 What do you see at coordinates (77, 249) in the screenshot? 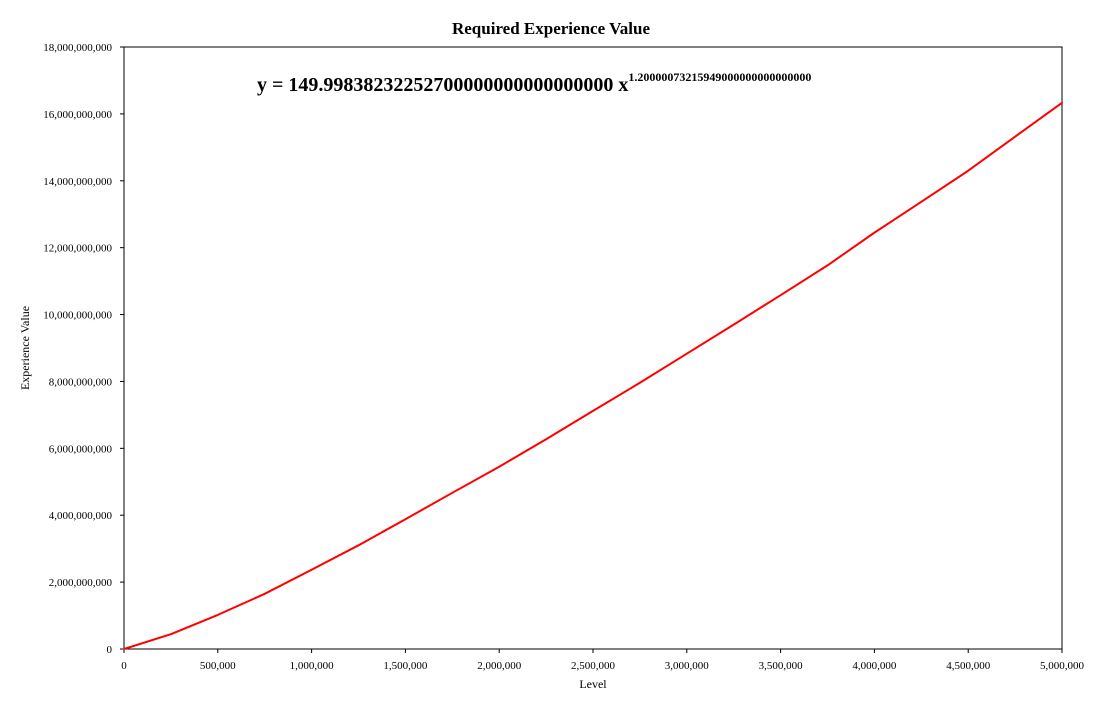
I see `y-tick-label: 12,000,000,000` at bounding box center [77, 249].